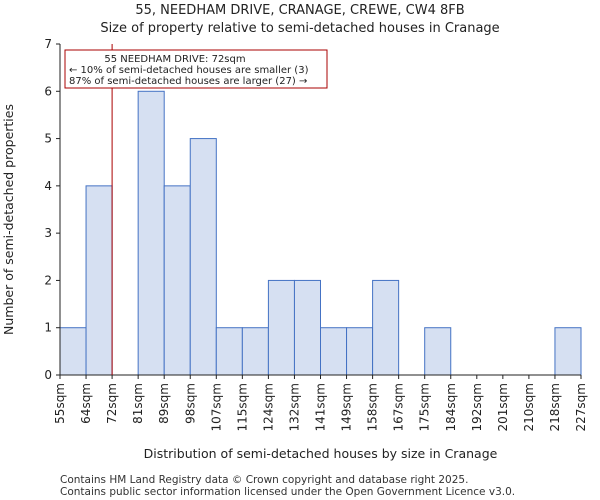 The height and width of the screenshot is (500, 600). I want to click on x-tick-label: 98sqm, so click(190, 403).